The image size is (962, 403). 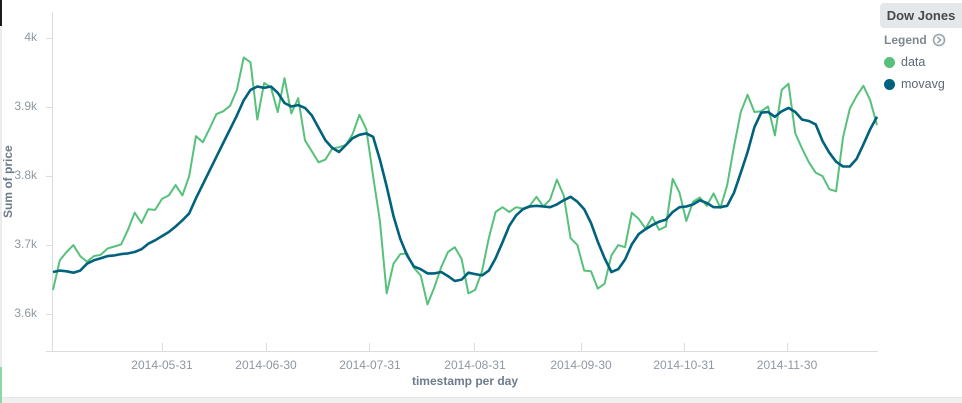 I want to click on legend-item-data: data, so click(x=923, y=62).